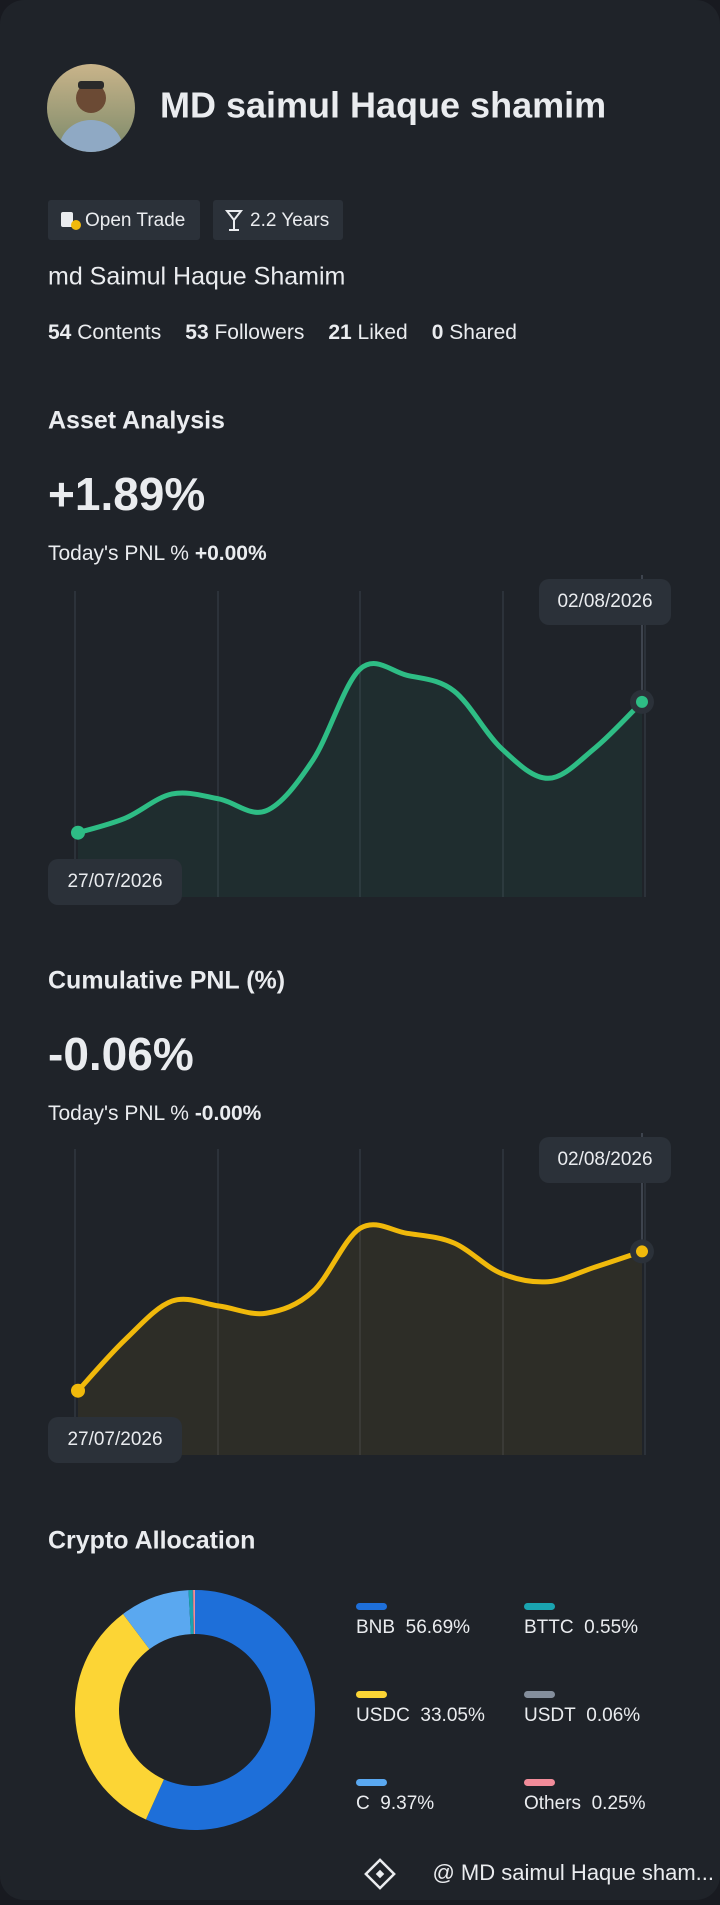 Image resolution: width=720 pixels, height=1905 pixels. What do you see at coordinates (383, 105) in the screenshot?
I see `profile-name: MD saimul Haque shamim` at bounding box center [383, 105].